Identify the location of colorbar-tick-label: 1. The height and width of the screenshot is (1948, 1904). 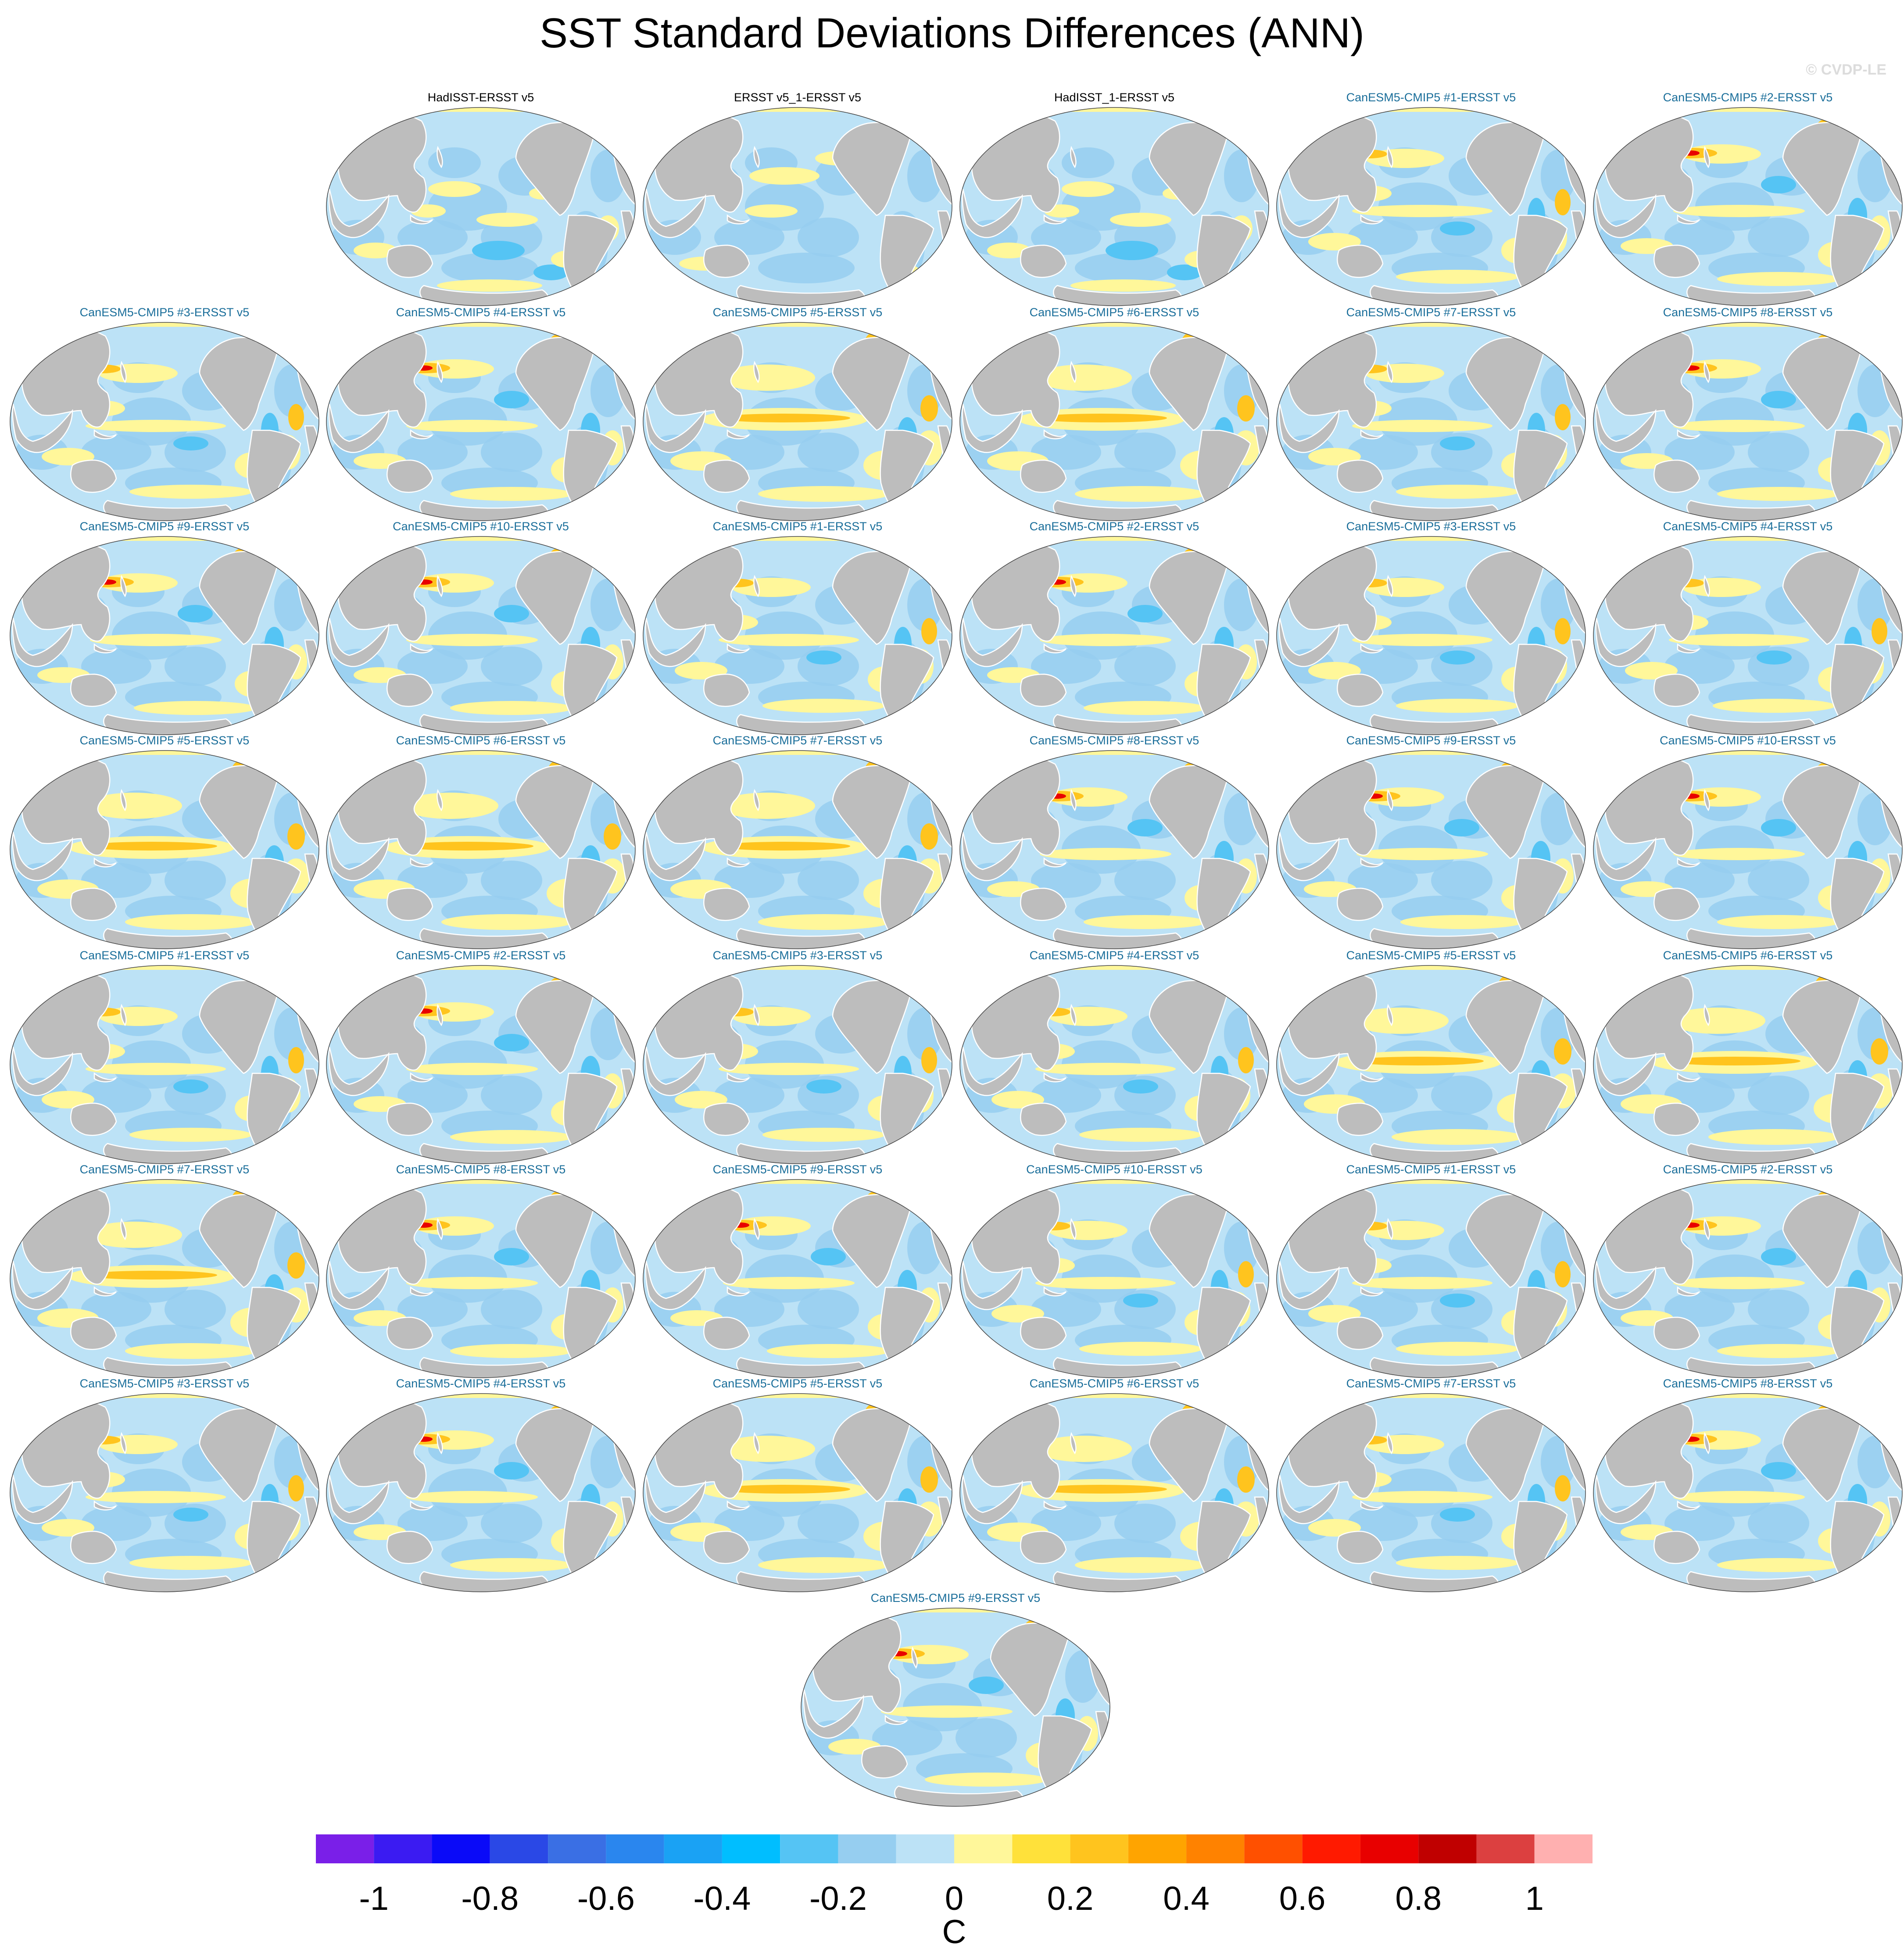
(1534, 1899).